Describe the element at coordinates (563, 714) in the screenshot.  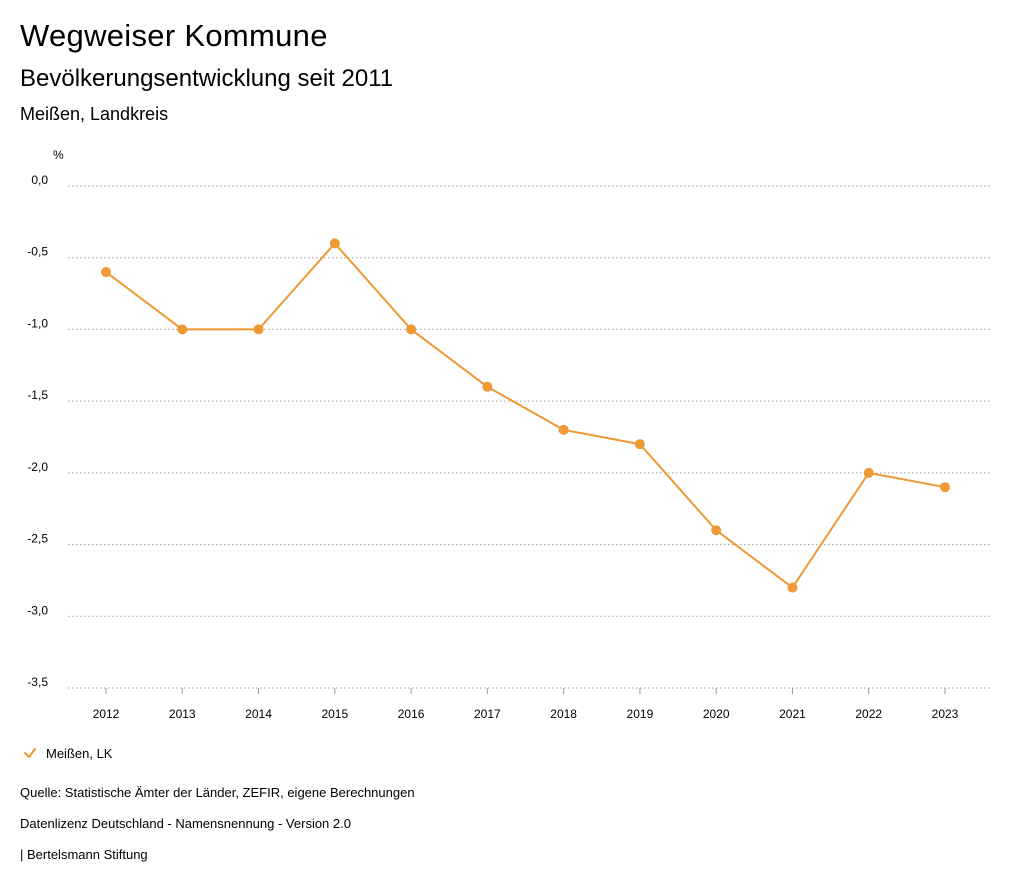
I see `x-tick-label: 2018` at that location.